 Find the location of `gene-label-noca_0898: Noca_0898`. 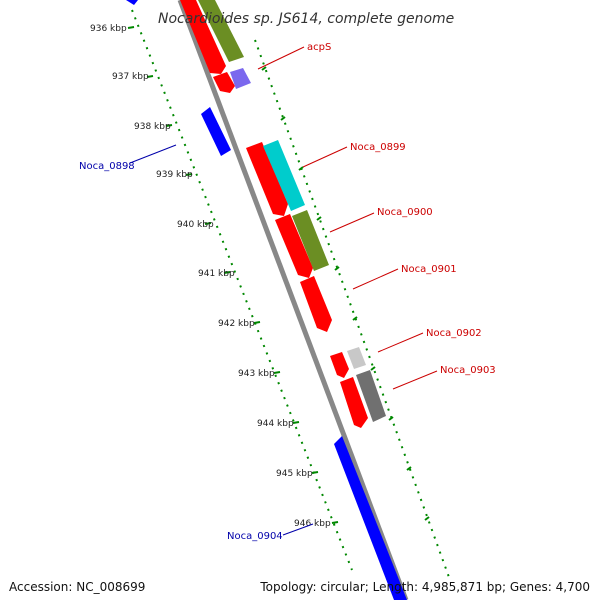

gene-label-noca_0898: Noca_0898 is located at coordinates (107, 166).